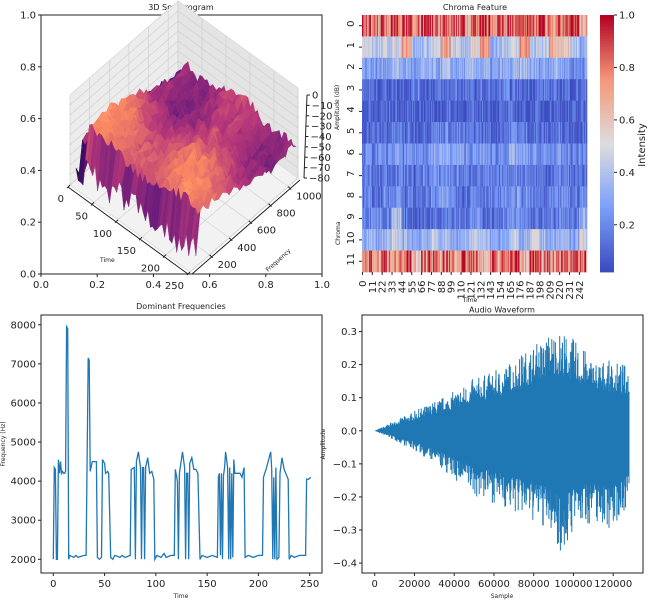 The width and height of the screenshot is (656, 604). I want to click on y-tick-label: 2000, so click(23, 560).